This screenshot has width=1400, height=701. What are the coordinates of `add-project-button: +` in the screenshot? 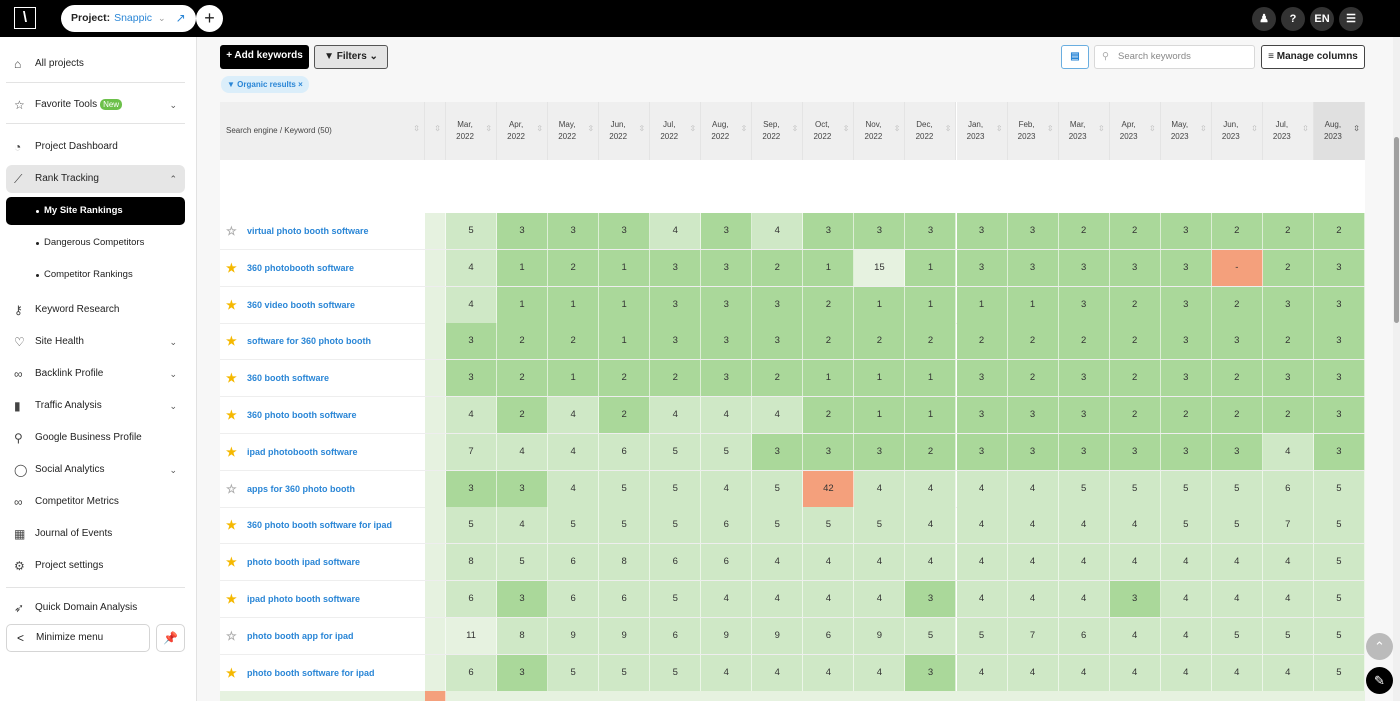 It's located at (209, 18).